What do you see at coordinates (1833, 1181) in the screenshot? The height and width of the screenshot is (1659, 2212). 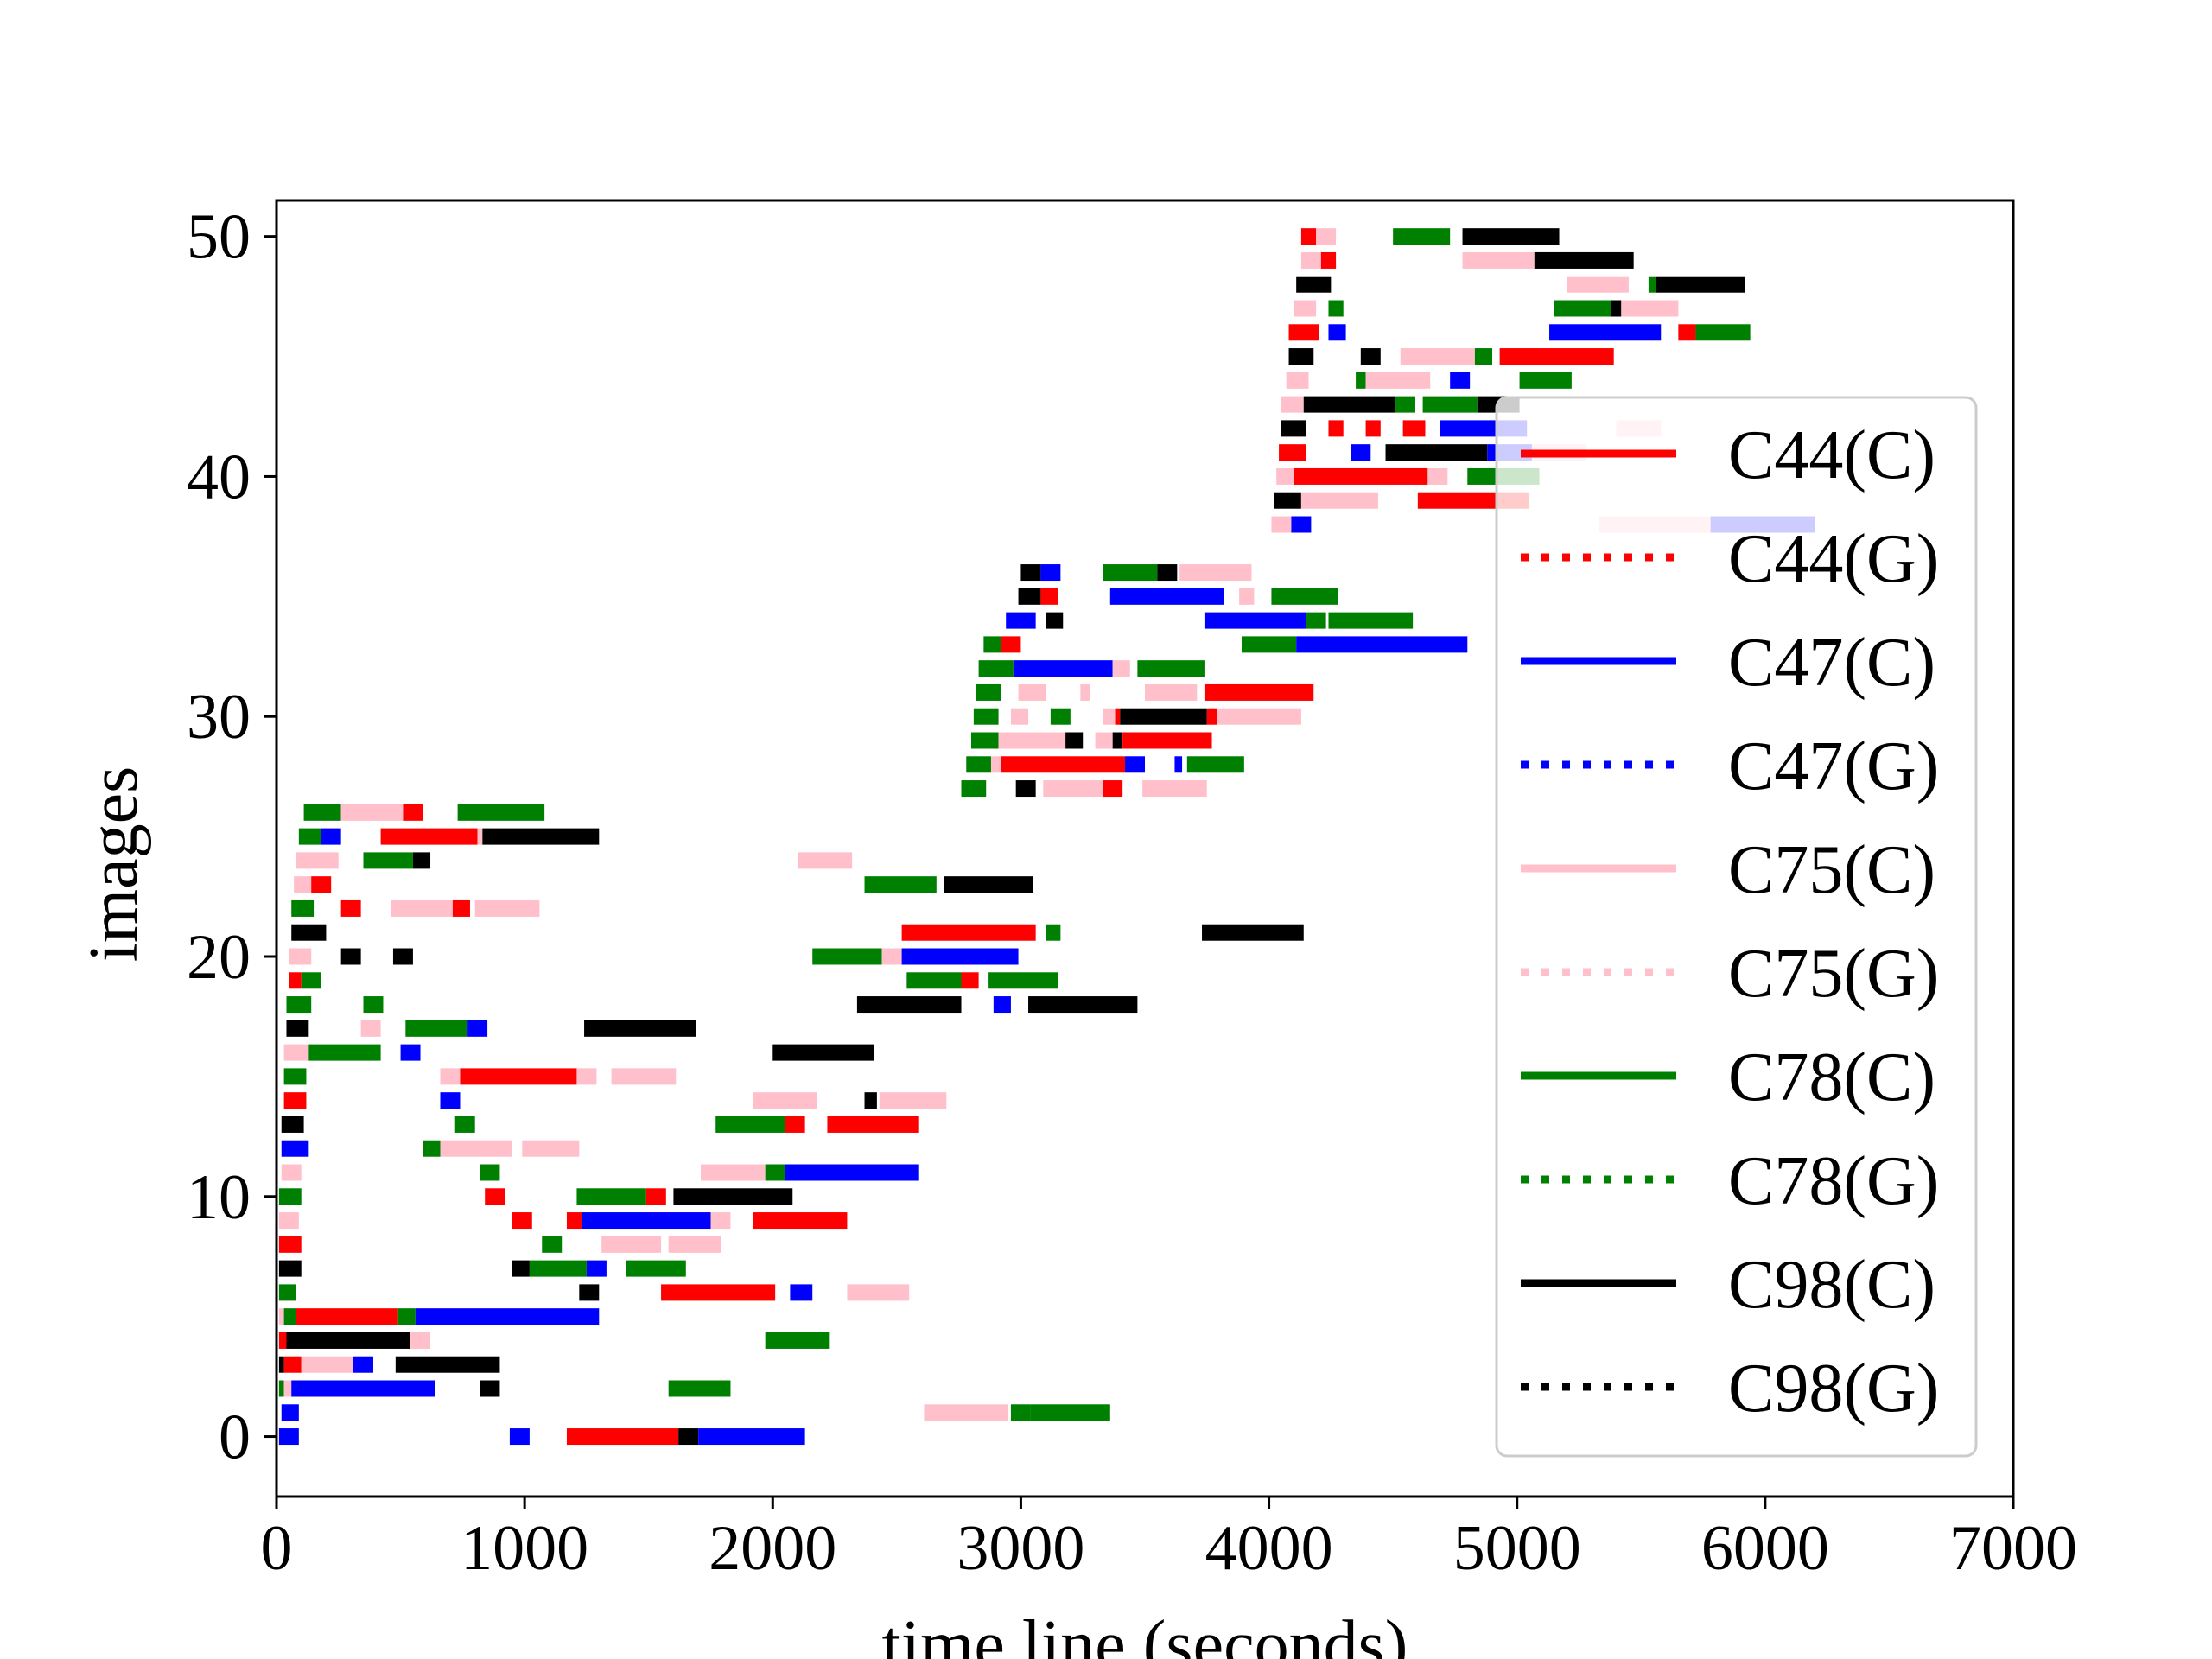 I see `legend-label: C78(G)` at bounding box center [1833, 1181].